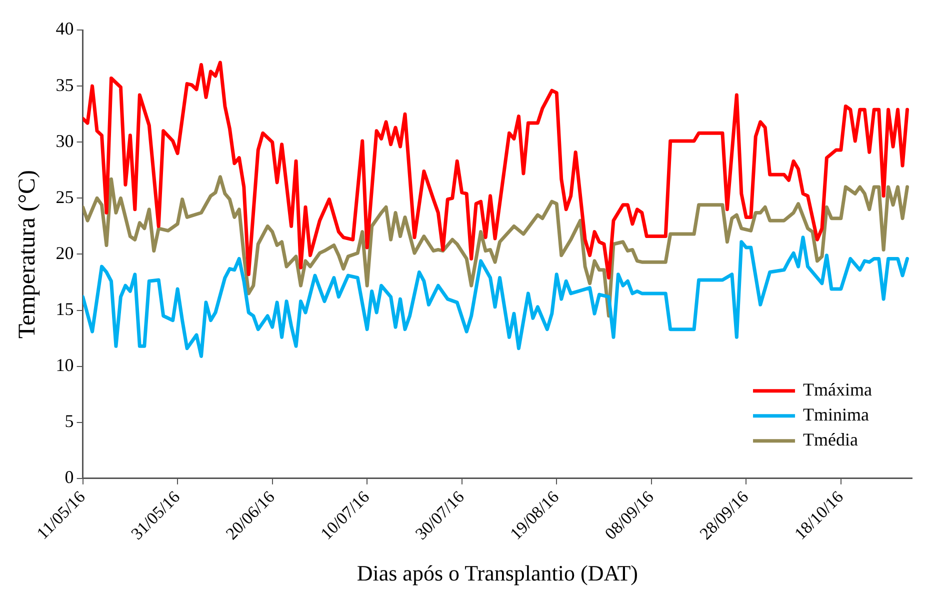  What do you see at coordinates (65, 365) in the screenshot?
I see `y-tick-label: 10` at bounding box center [65, 365].